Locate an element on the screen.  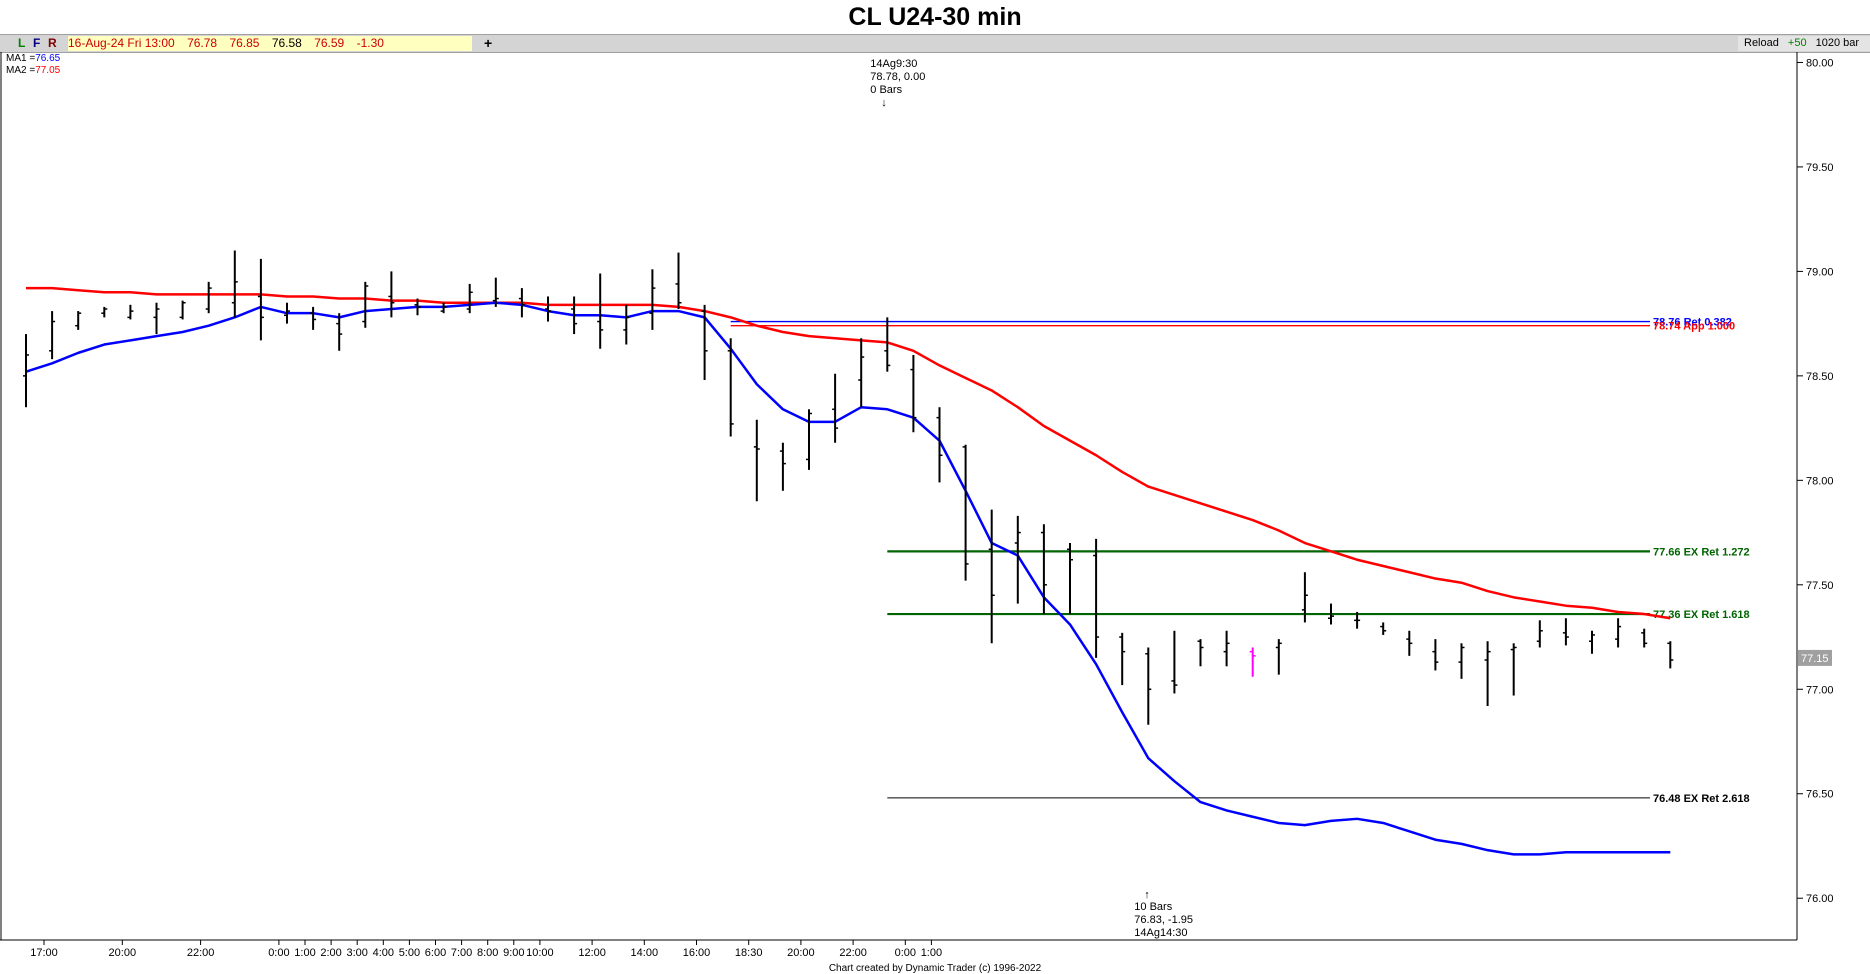
info-datetime: 16-Aug-24 Fri 13:00 is located at coordinates (121, 43).